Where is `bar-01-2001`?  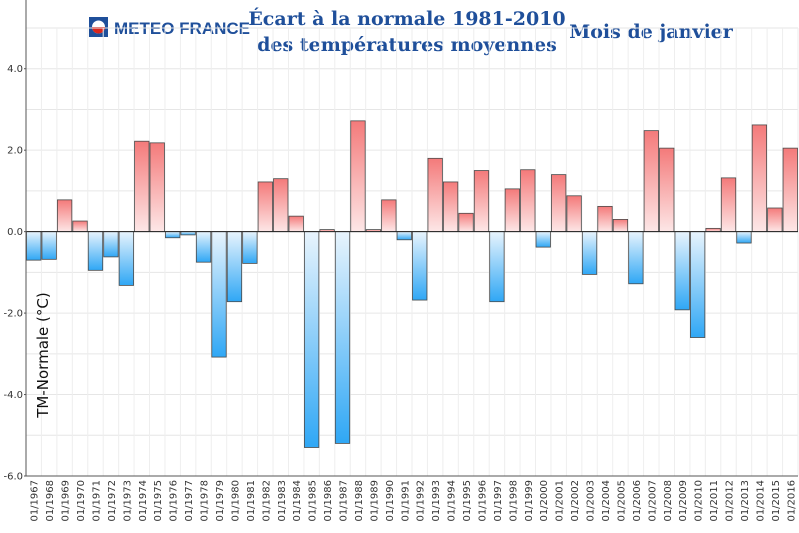
bar-01-2001 is located at coordinates (559, 203).